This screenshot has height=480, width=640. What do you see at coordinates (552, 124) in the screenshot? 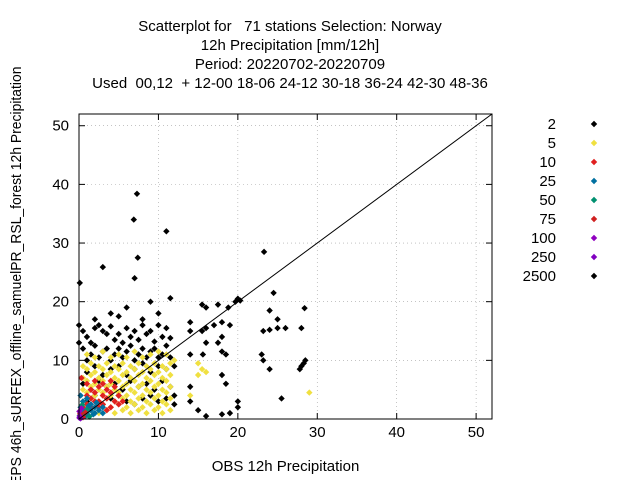
I see `legend-label-2: 2` at bounding box center [552, 124].